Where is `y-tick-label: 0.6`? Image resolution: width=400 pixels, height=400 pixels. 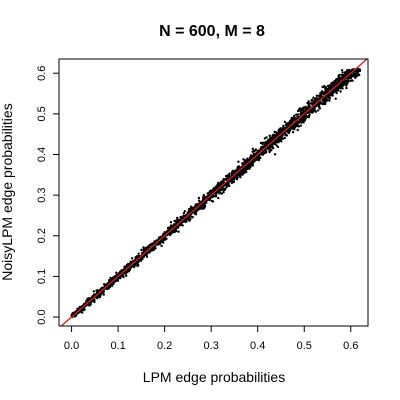
y-tick-label: 0.6 is located at coordinates (42, 73).